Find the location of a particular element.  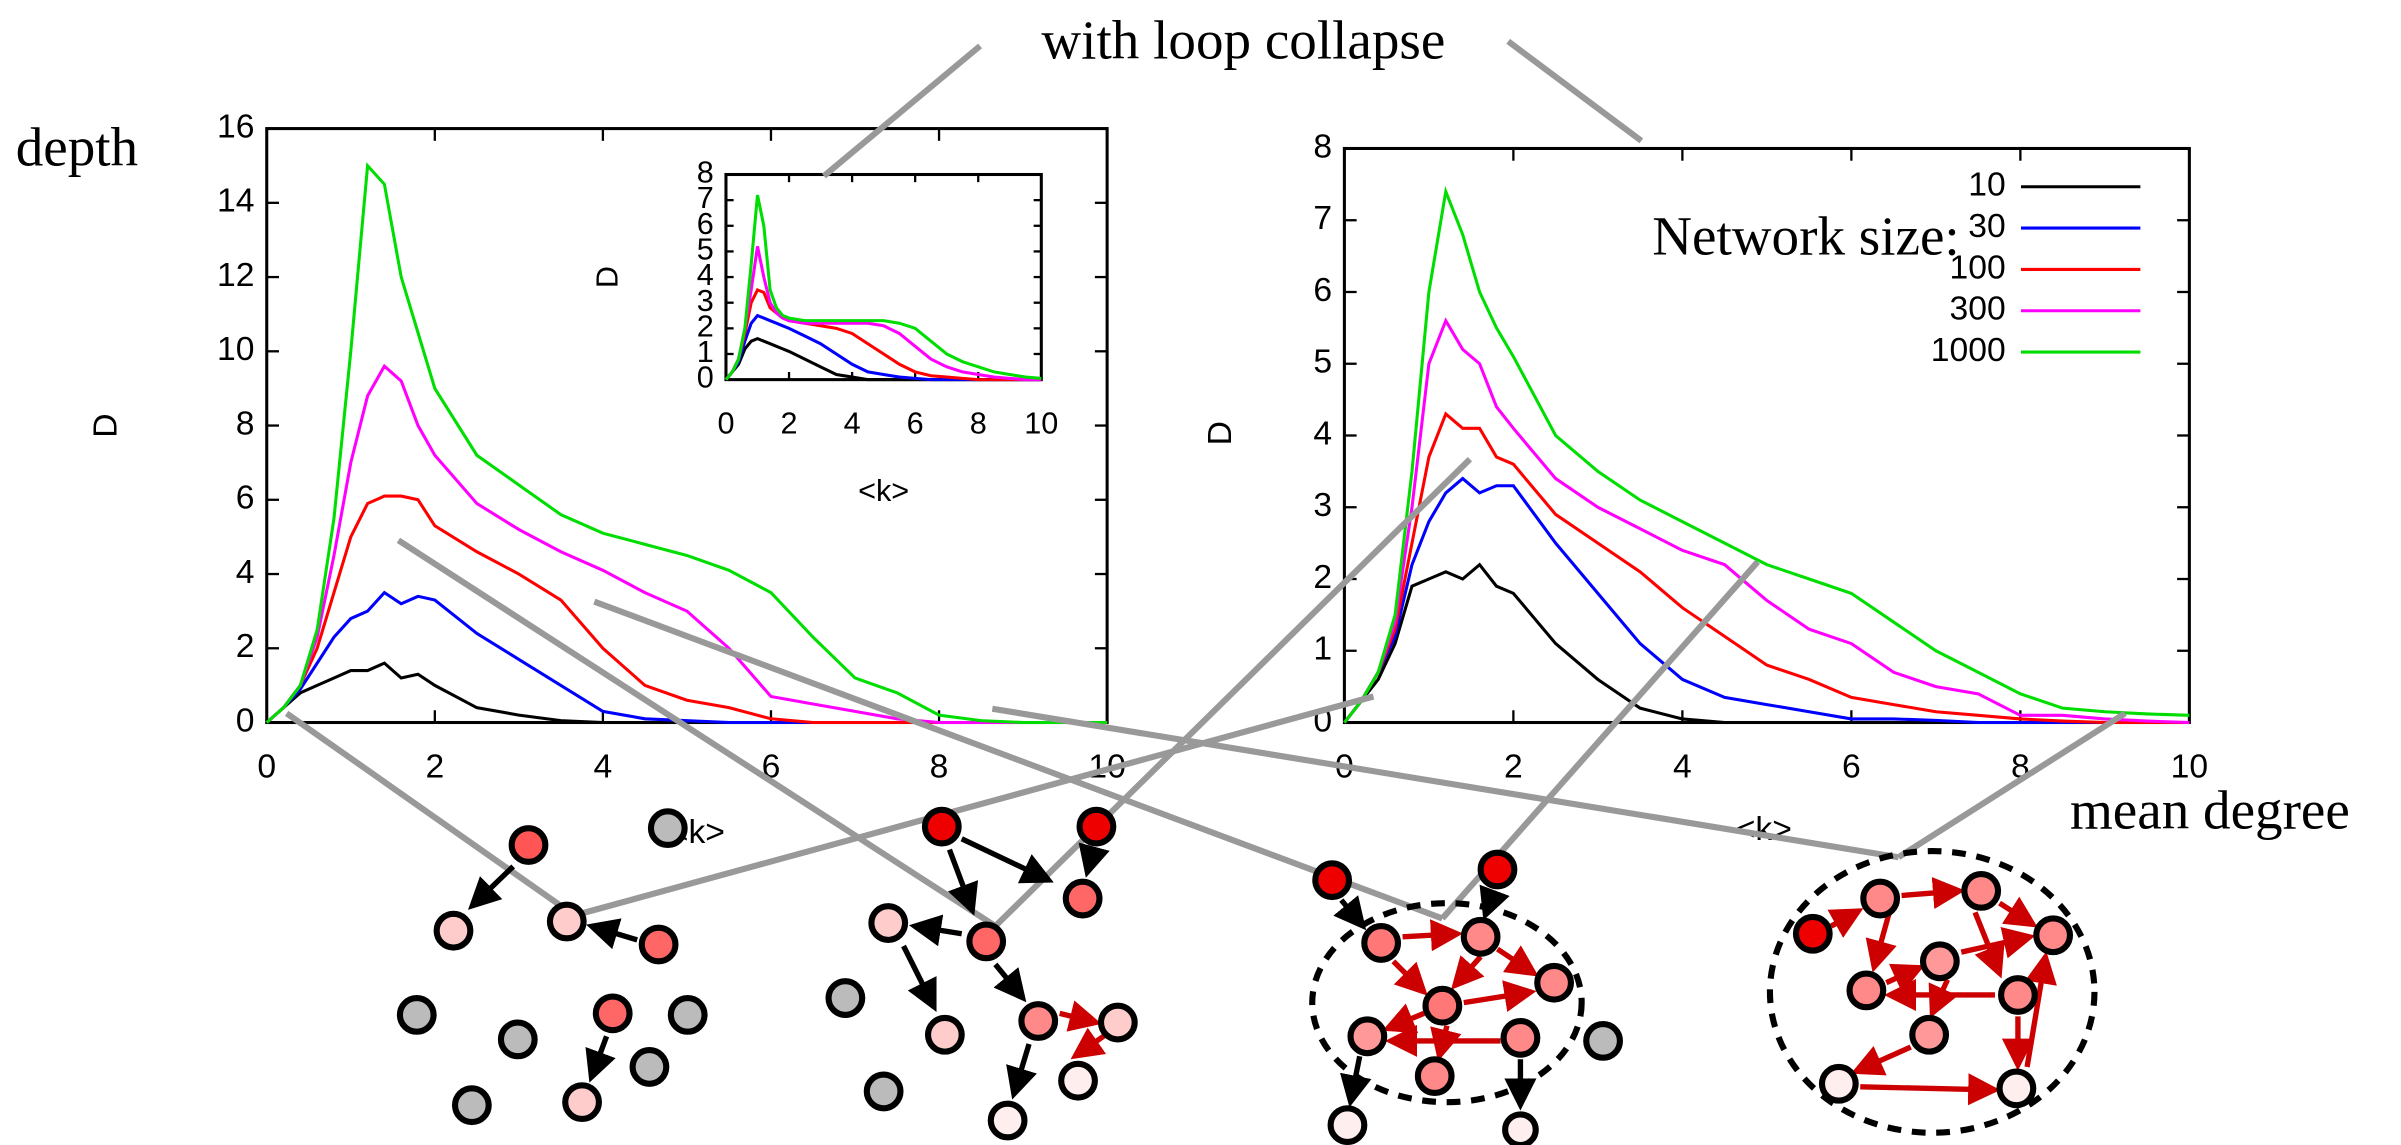

legend-label: 1000 is located at coordinates (1968, 350).